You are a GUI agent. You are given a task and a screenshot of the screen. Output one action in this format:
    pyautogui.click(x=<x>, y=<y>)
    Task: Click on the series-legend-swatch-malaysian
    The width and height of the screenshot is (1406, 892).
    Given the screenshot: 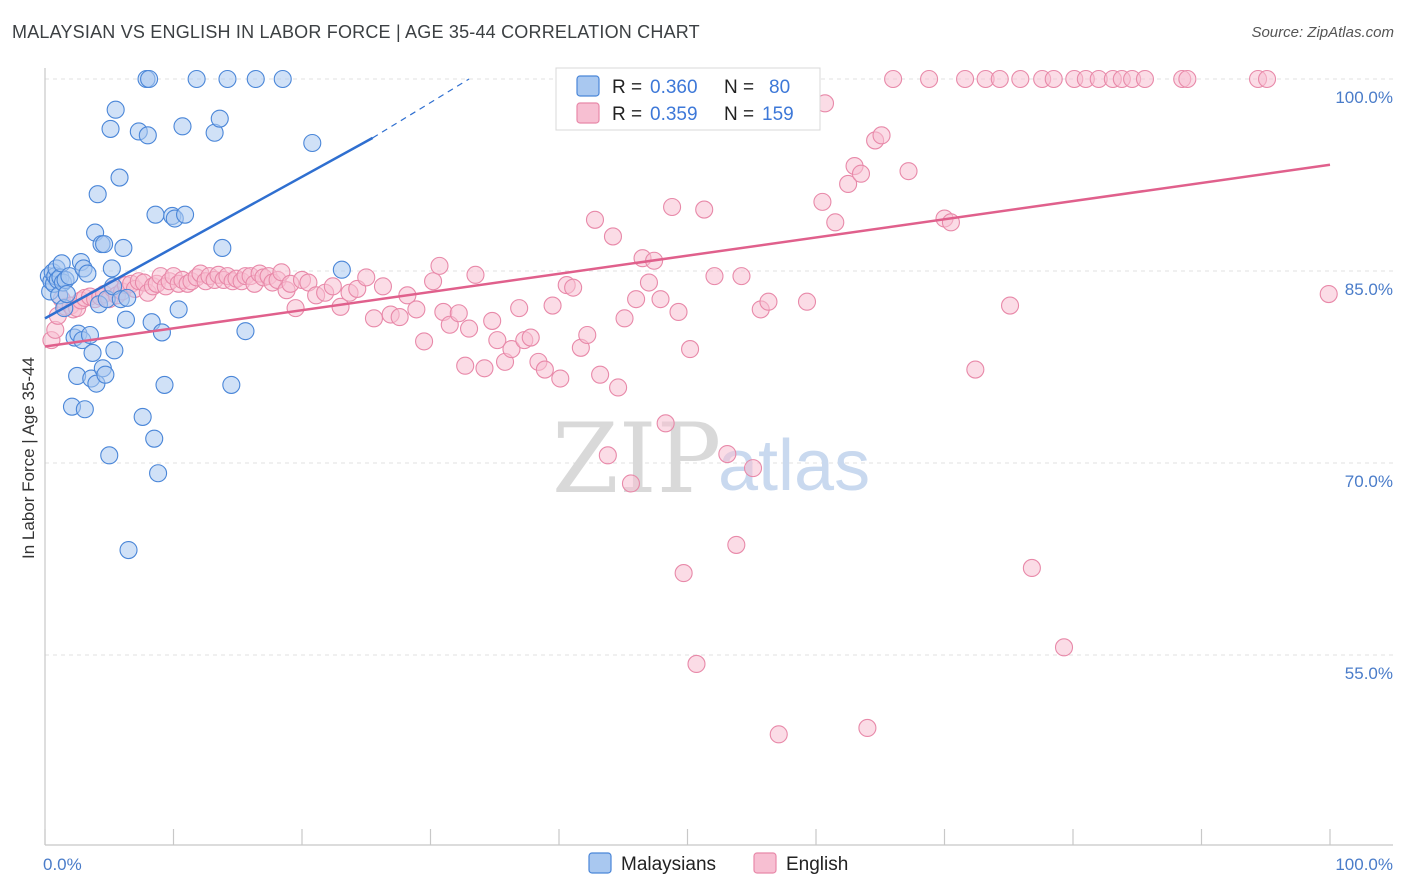 What is the action you would take?
    pyautogui.click(x=600, y=863)
    